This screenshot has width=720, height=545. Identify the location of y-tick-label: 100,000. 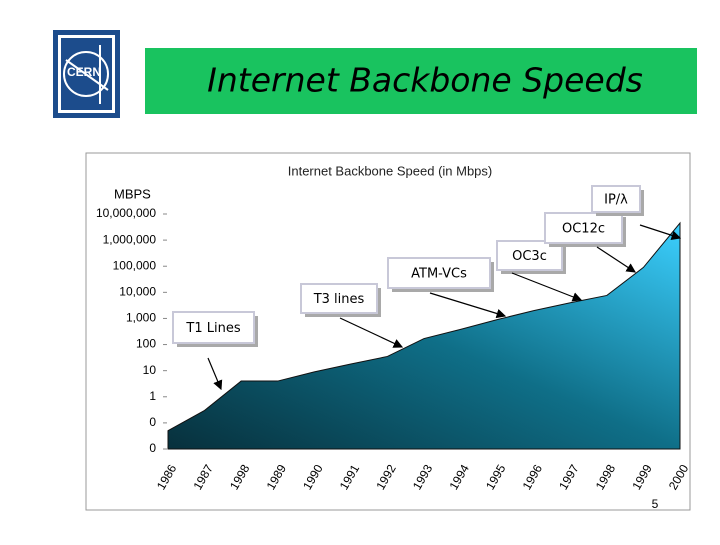
(135, 265).